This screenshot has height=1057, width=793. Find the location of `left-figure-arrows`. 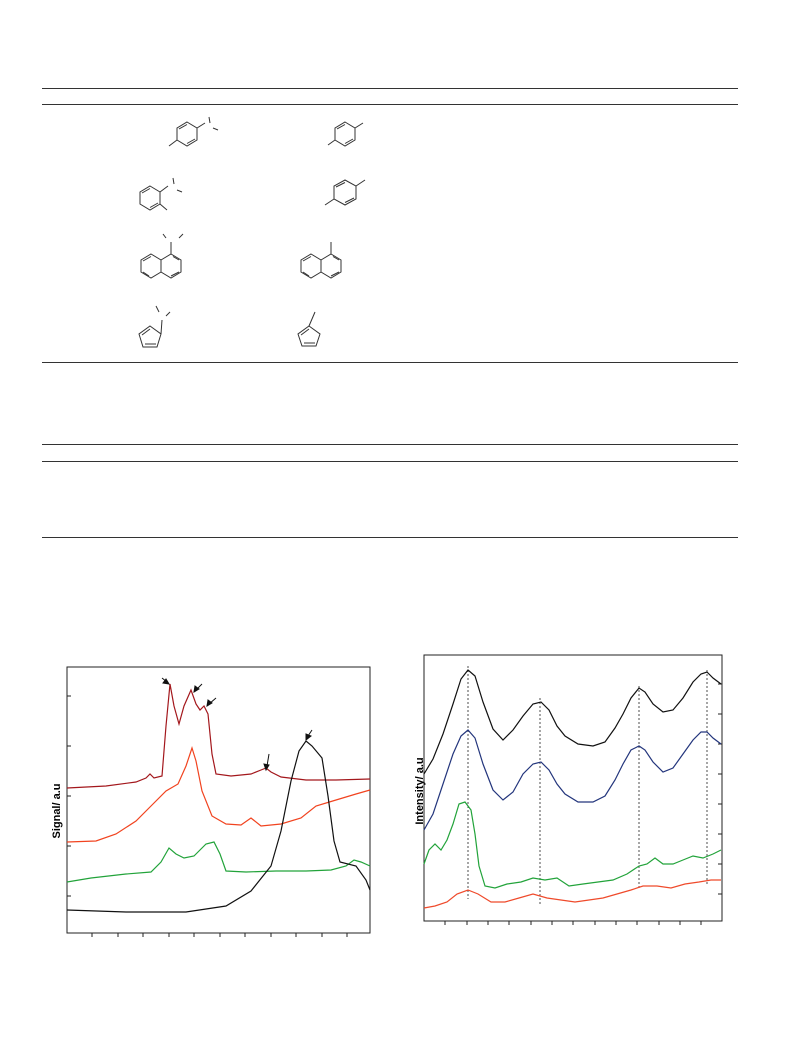

left-figure-arrows is located at coordinates (237, 724).